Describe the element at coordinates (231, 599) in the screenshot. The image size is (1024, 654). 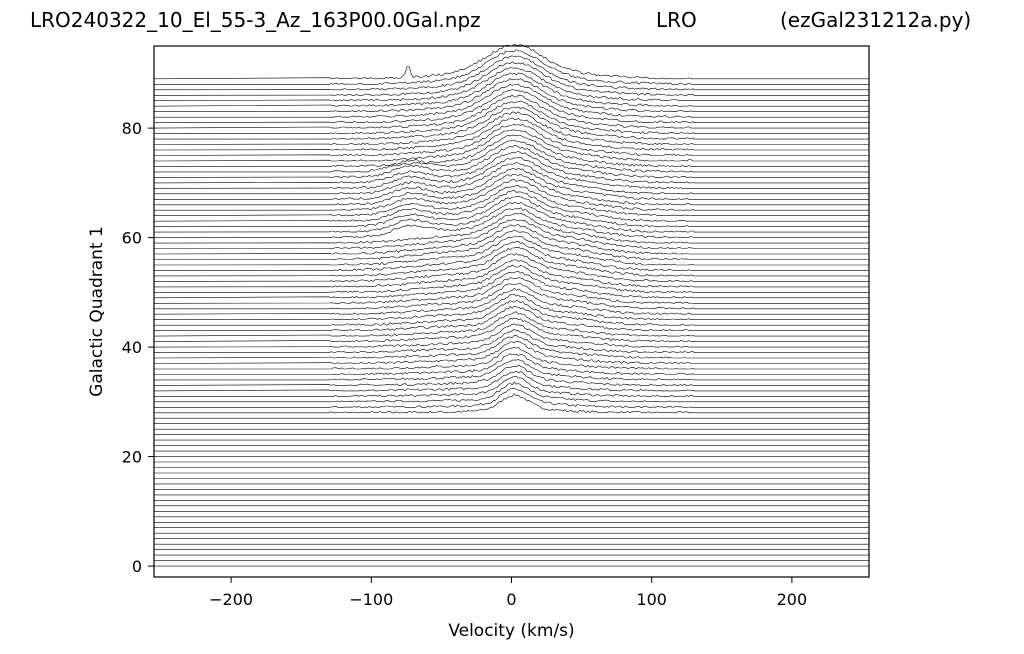
I see `x-tick-label: −200` at that location.